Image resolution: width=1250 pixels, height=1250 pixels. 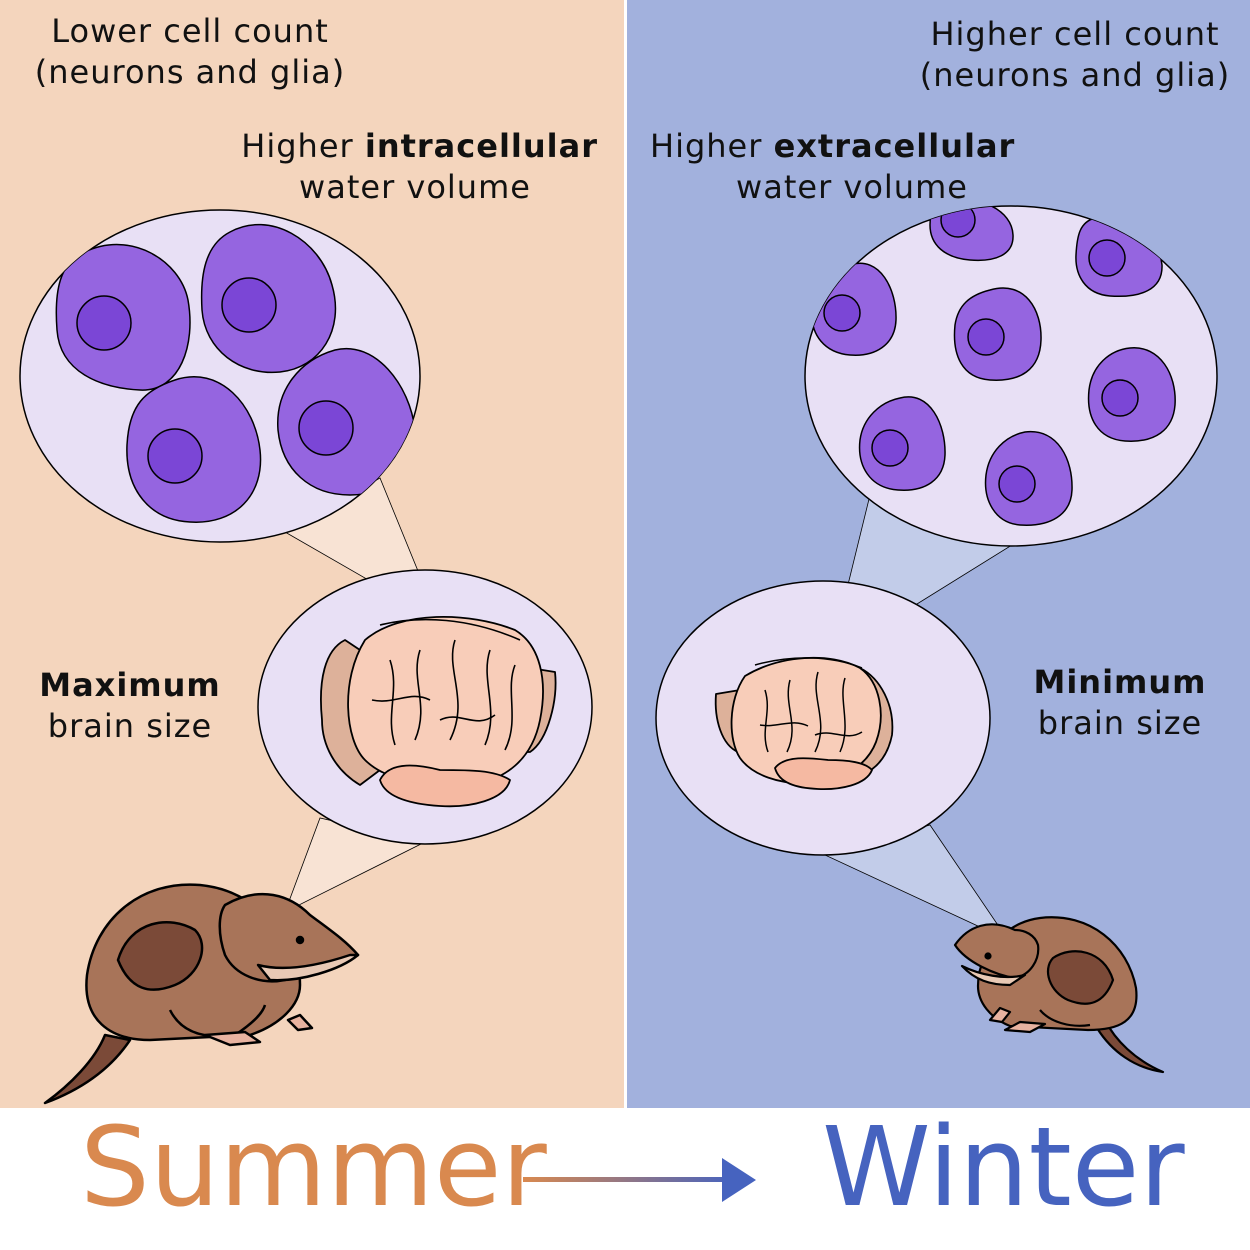 What do you see at coordinates (130, 685) in the screenshot?
I see `summer-brain-size-bold: Maximum` at bounding box center [130, 685].